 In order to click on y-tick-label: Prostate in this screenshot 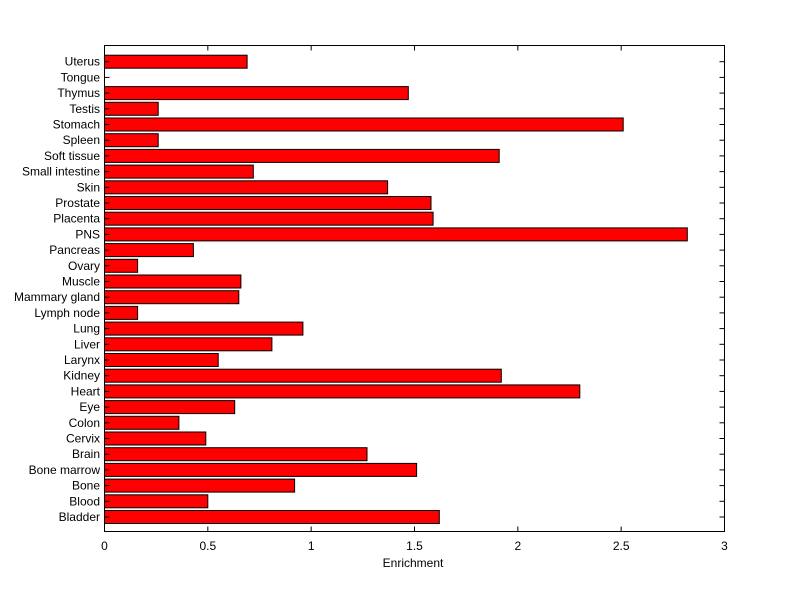, I will do `click(77, 203)`.